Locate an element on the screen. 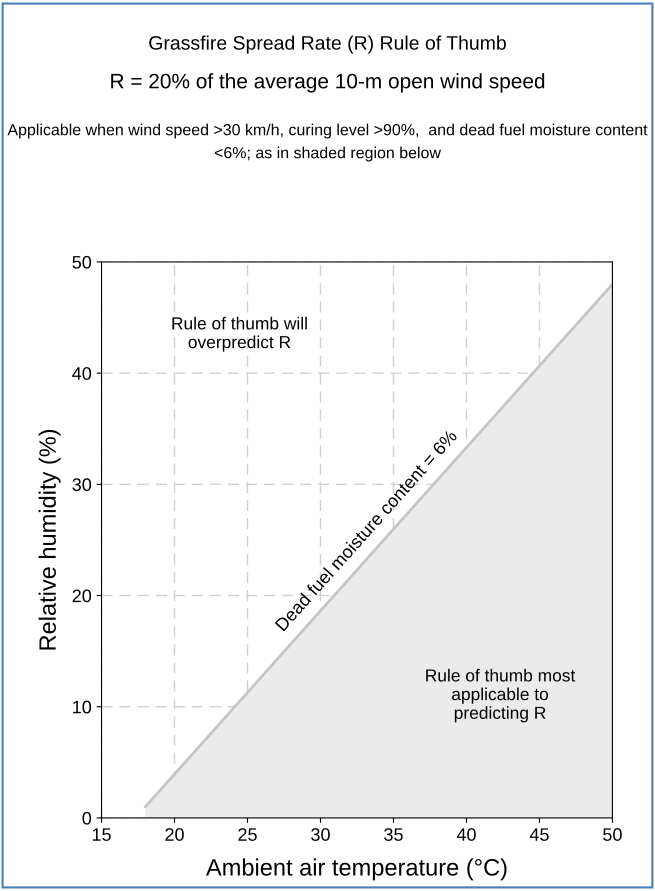 The height and width of the screenshot is (891, 655). y-tick-label: 20 is located at coordinates (82, 595).